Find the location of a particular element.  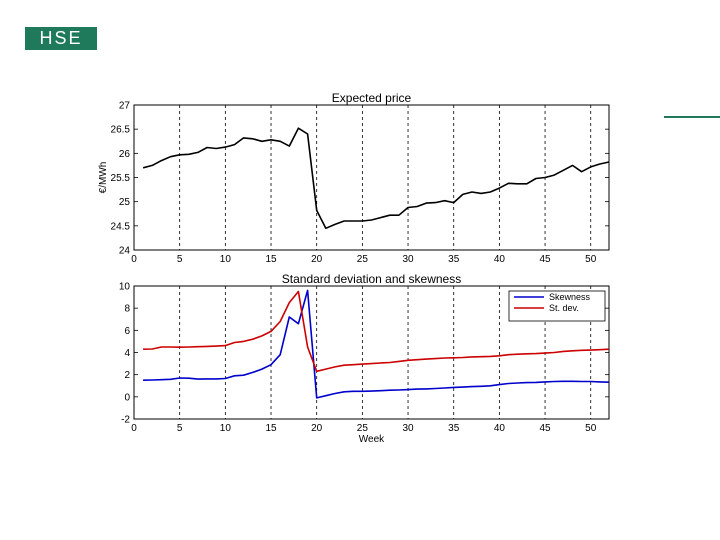

chart2-x-tick-label: 0 is located at coordinates (134, 428).